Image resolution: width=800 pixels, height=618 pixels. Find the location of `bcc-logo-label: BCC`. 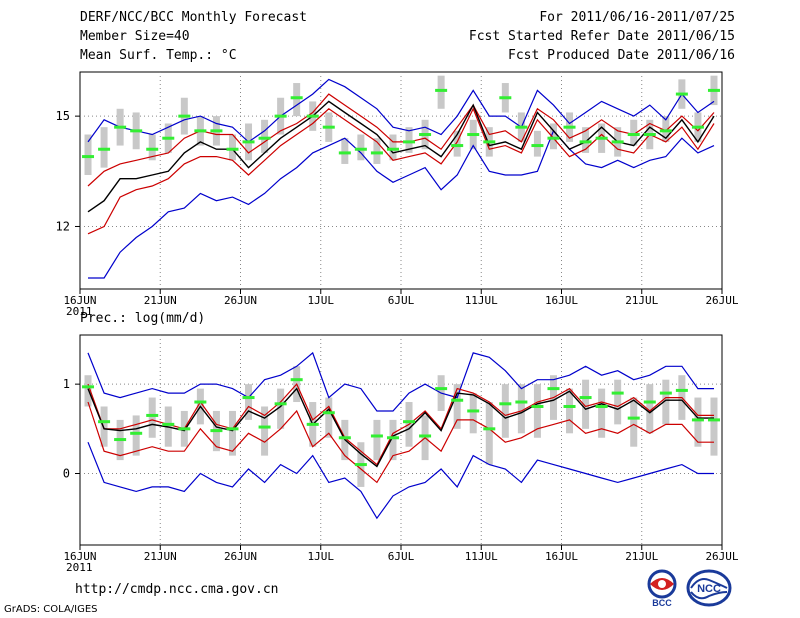

bcc-logo-label: BCC is located at coordinates (662, 603).